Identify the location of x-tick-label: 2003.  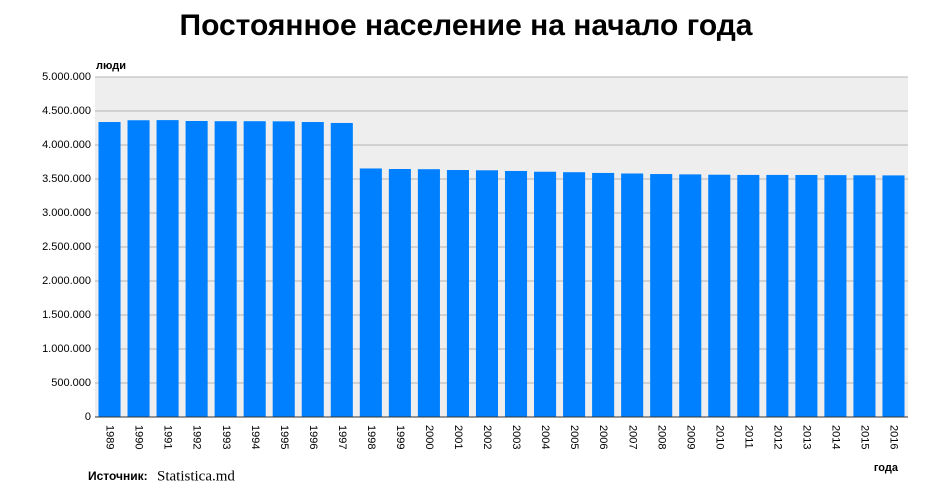
(516, 437).